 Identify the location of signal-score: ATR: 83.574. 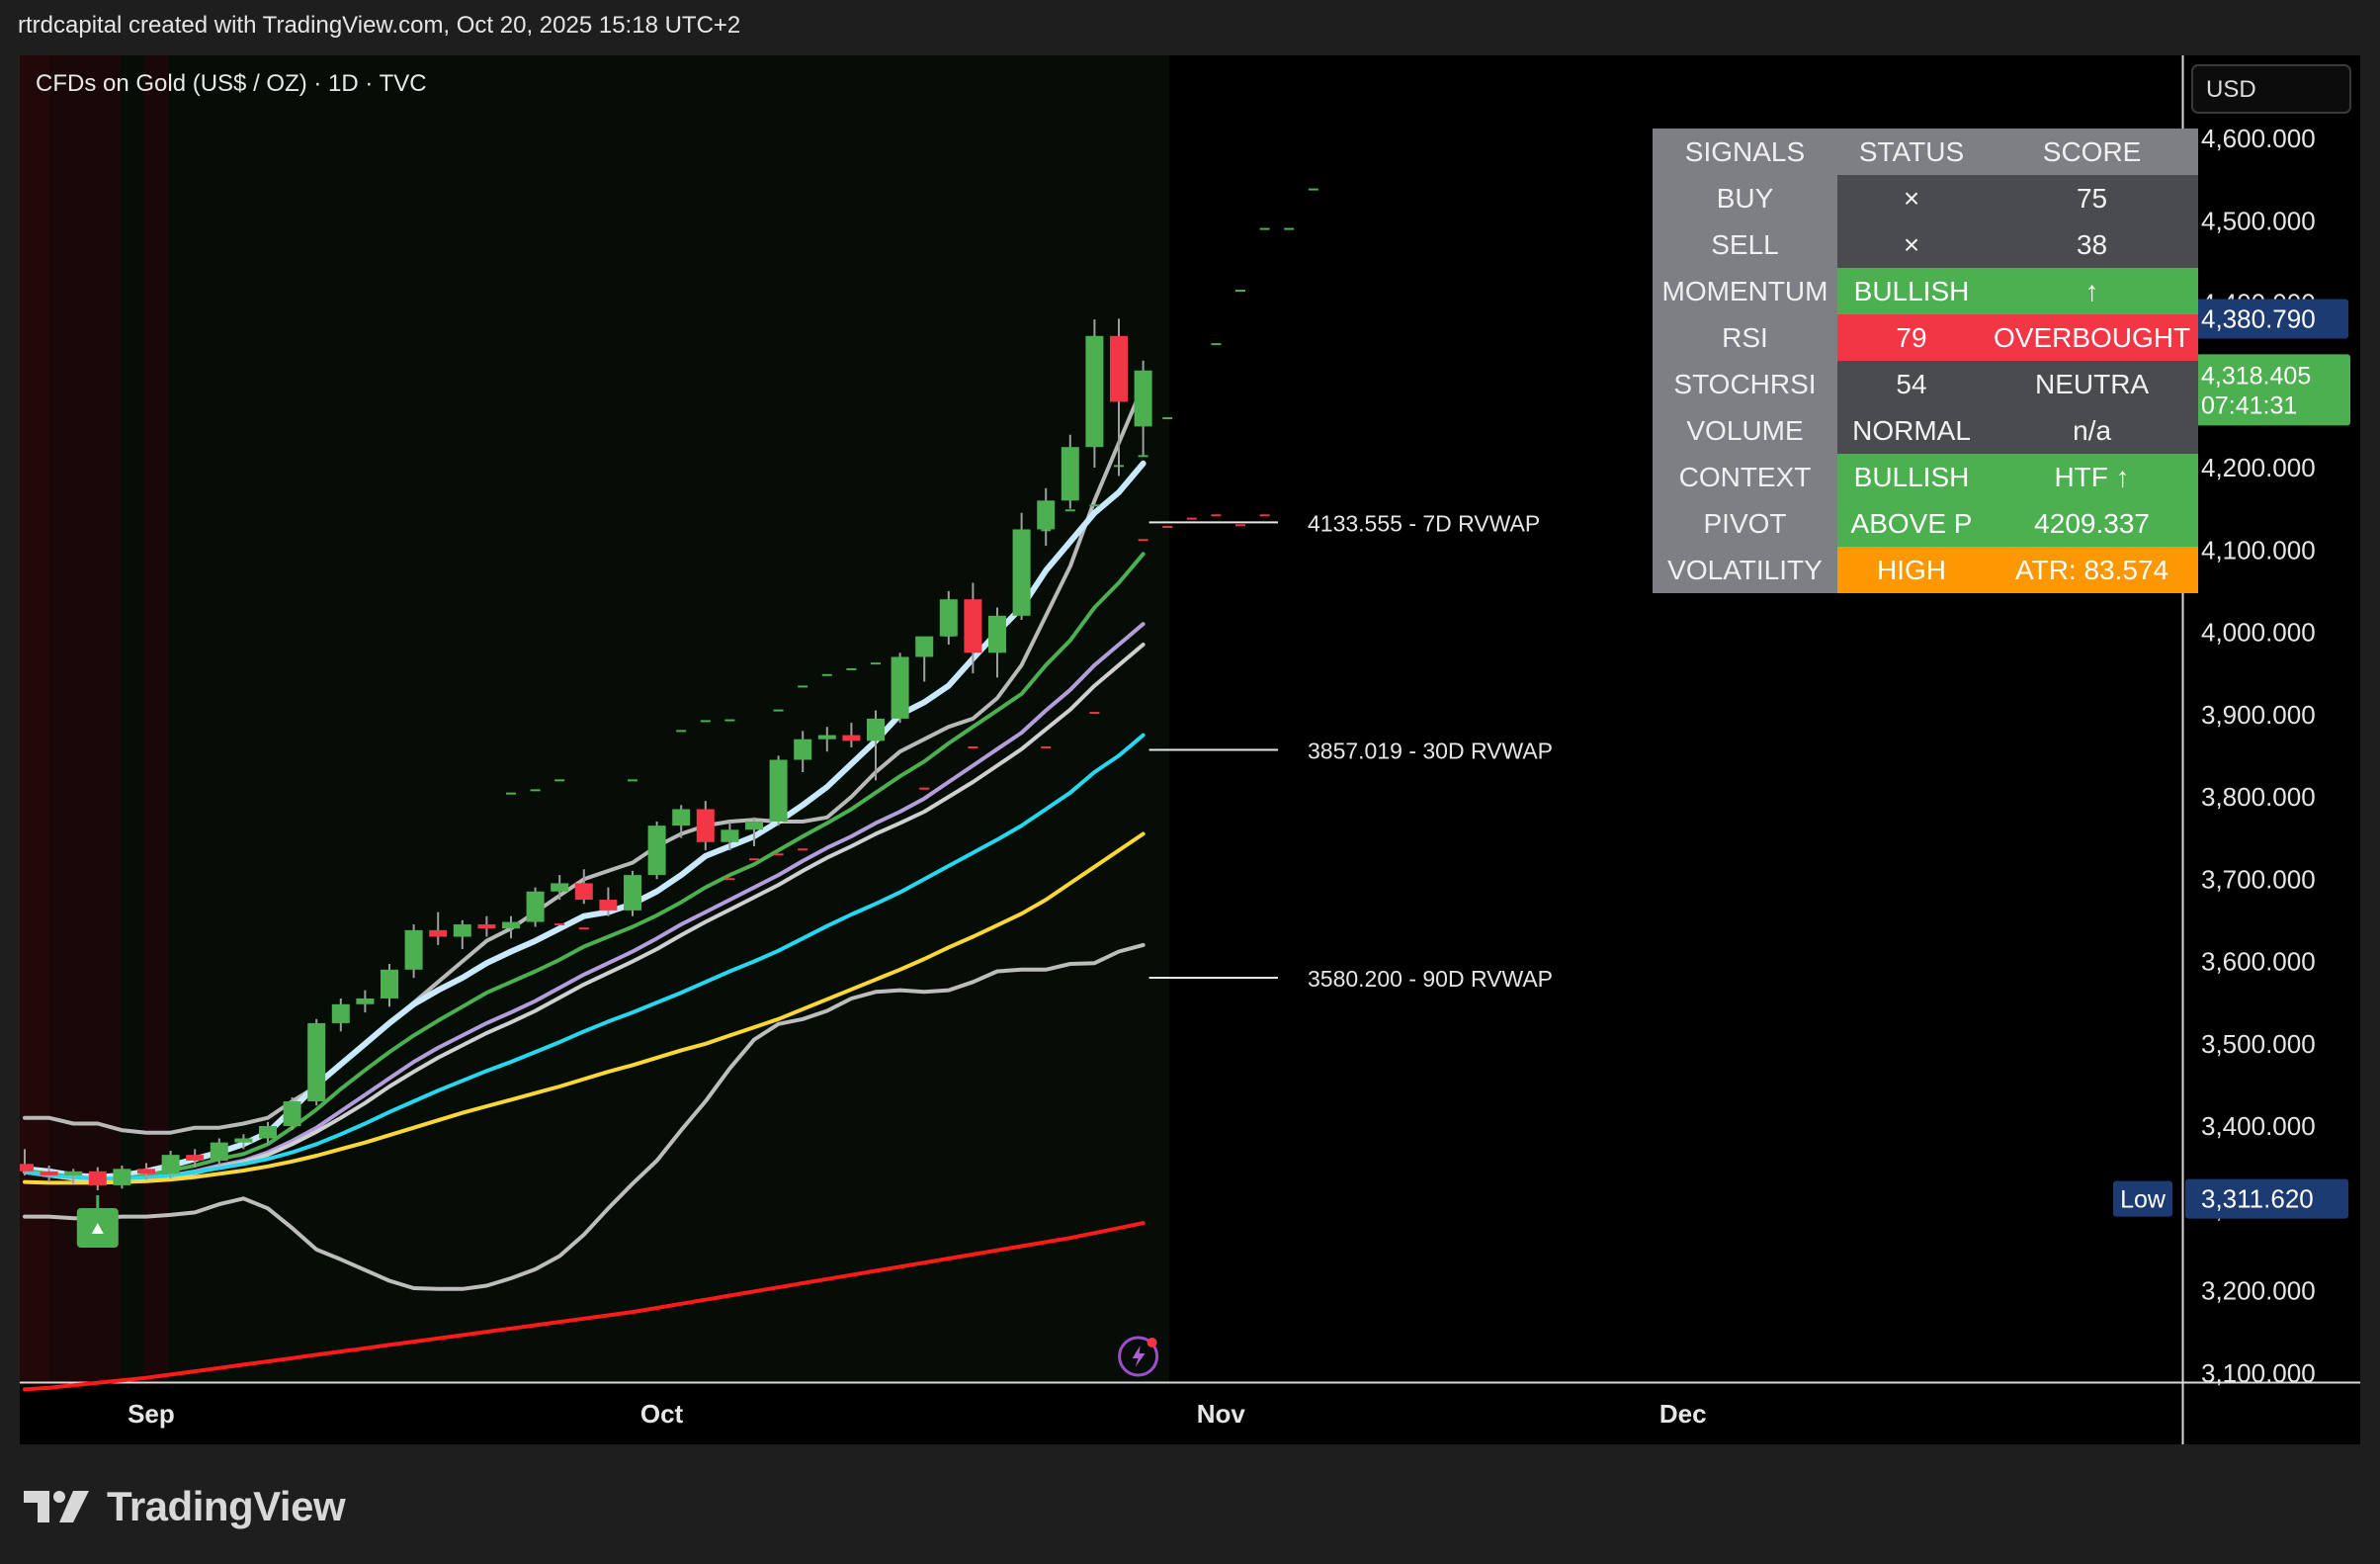
(2092, 570).